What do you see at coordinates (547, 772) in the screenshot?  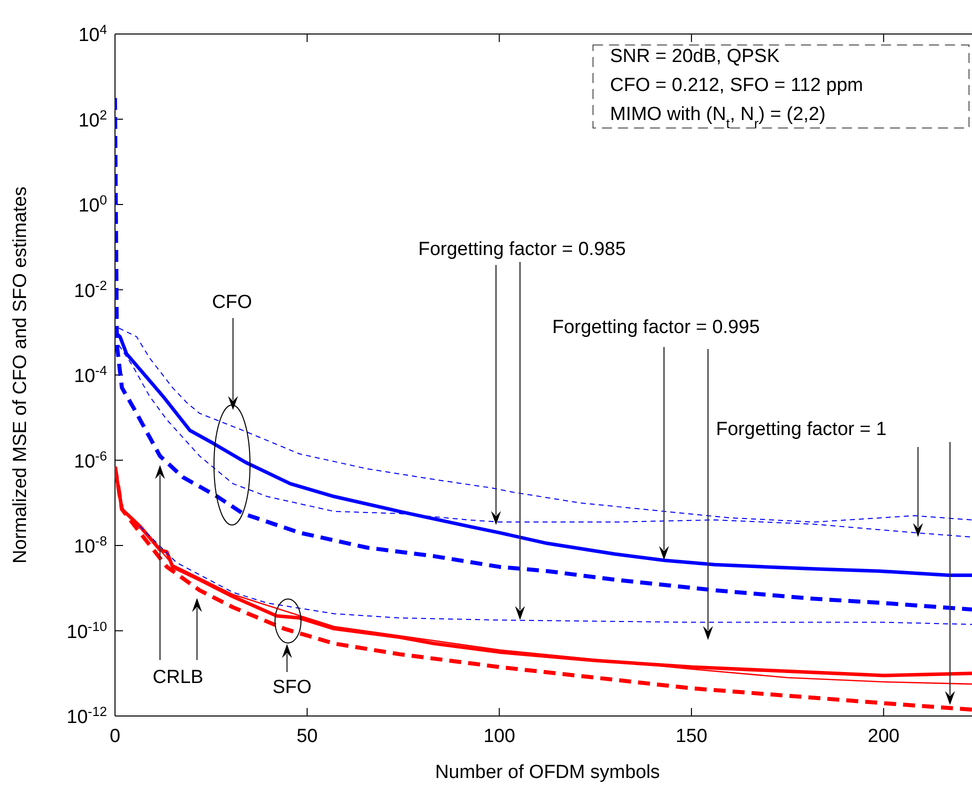 I see `x-axis-title: Number of OFDM symbols` at bounding box center [547, 772].